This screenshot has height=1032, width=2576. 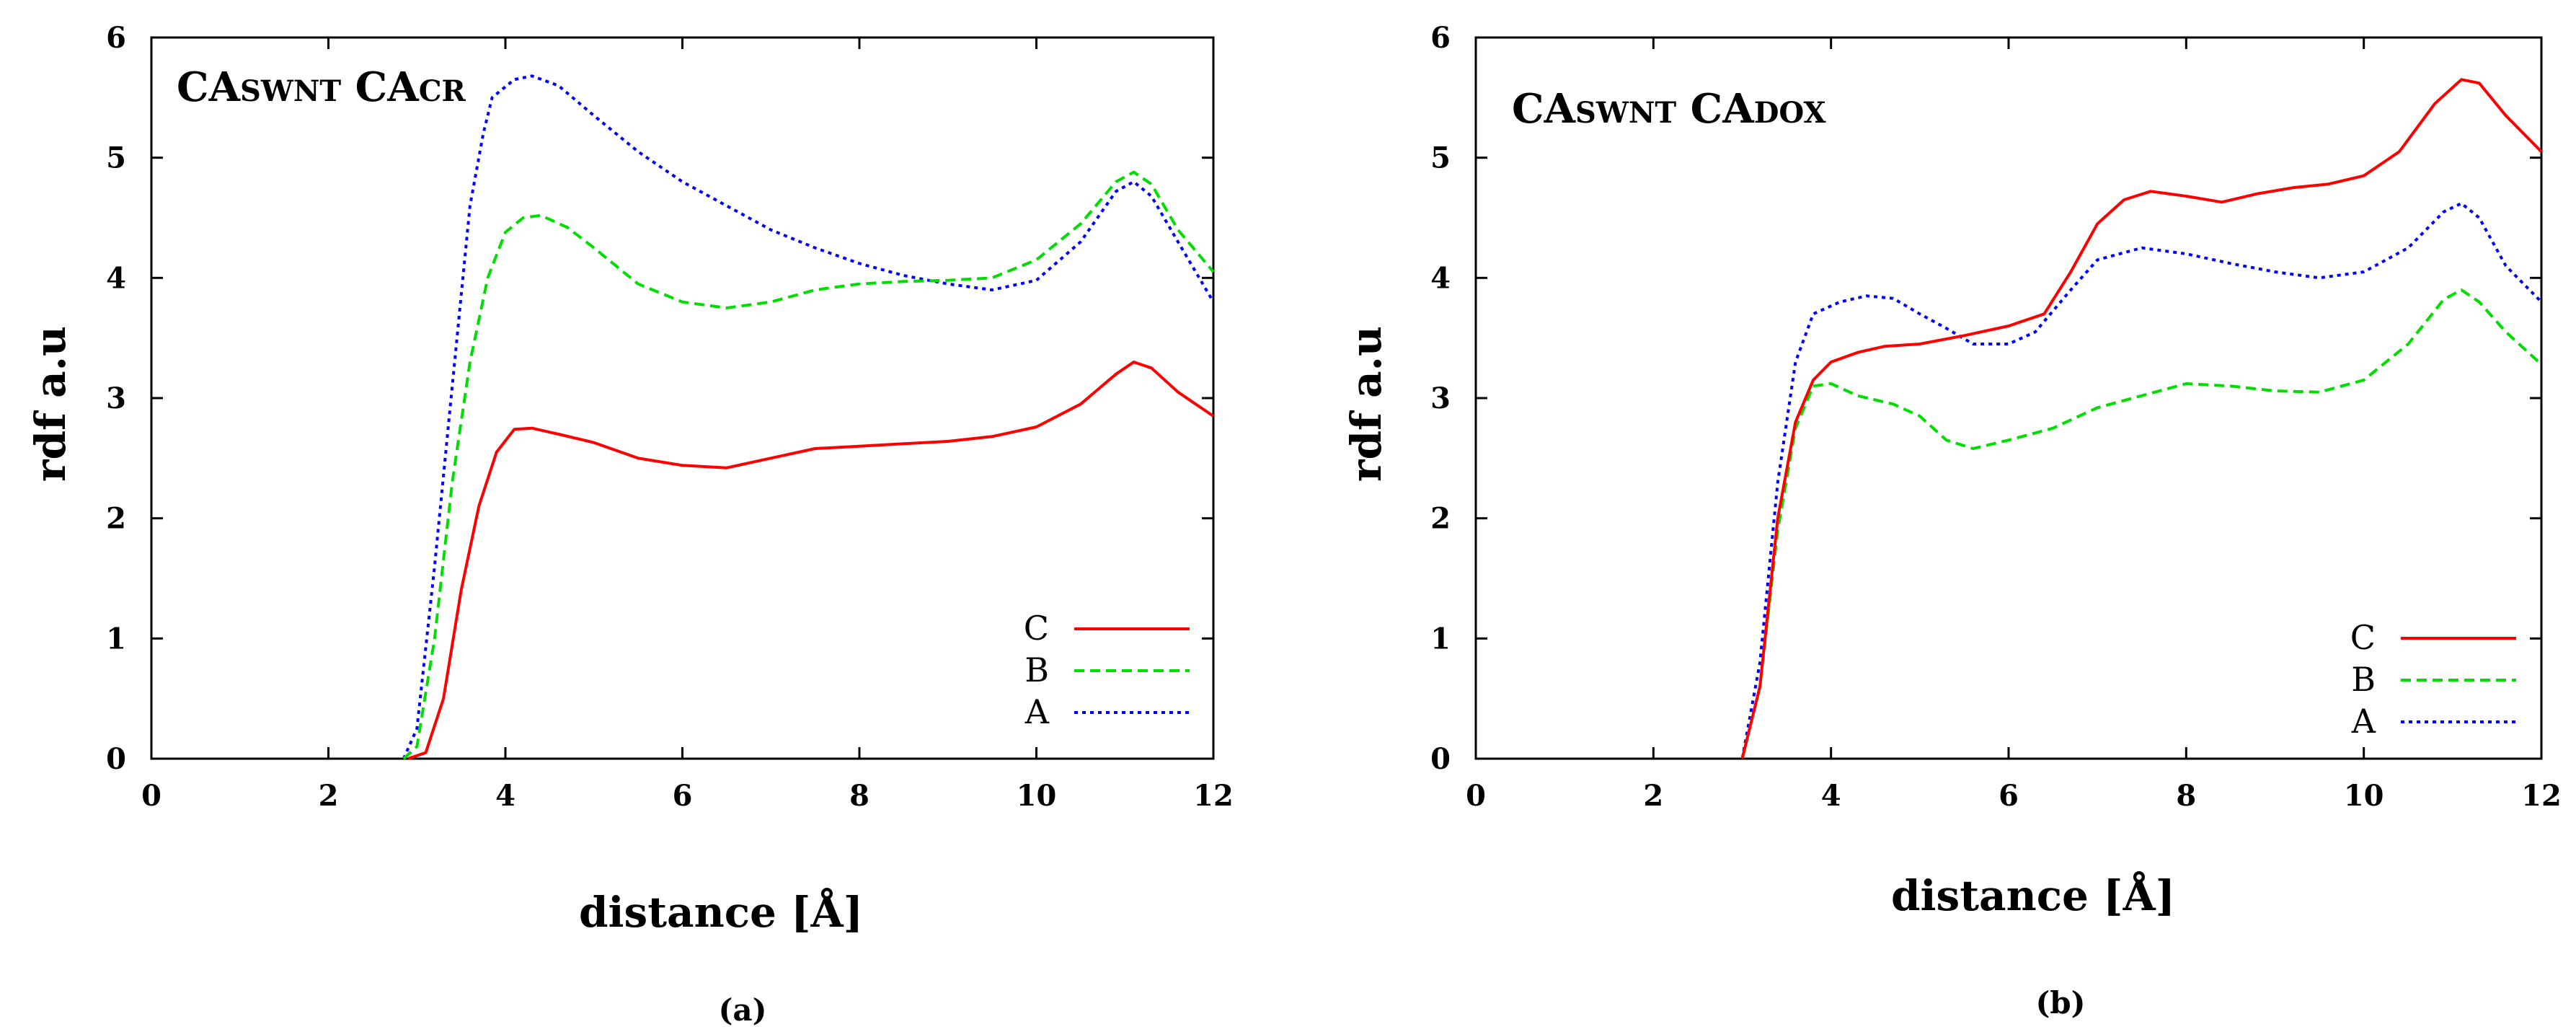 What do you see at coordinates (1669, 109) in the screenshot?
I see `chart-title: CASWNT CADOX` at bounding box center [1669, 109].